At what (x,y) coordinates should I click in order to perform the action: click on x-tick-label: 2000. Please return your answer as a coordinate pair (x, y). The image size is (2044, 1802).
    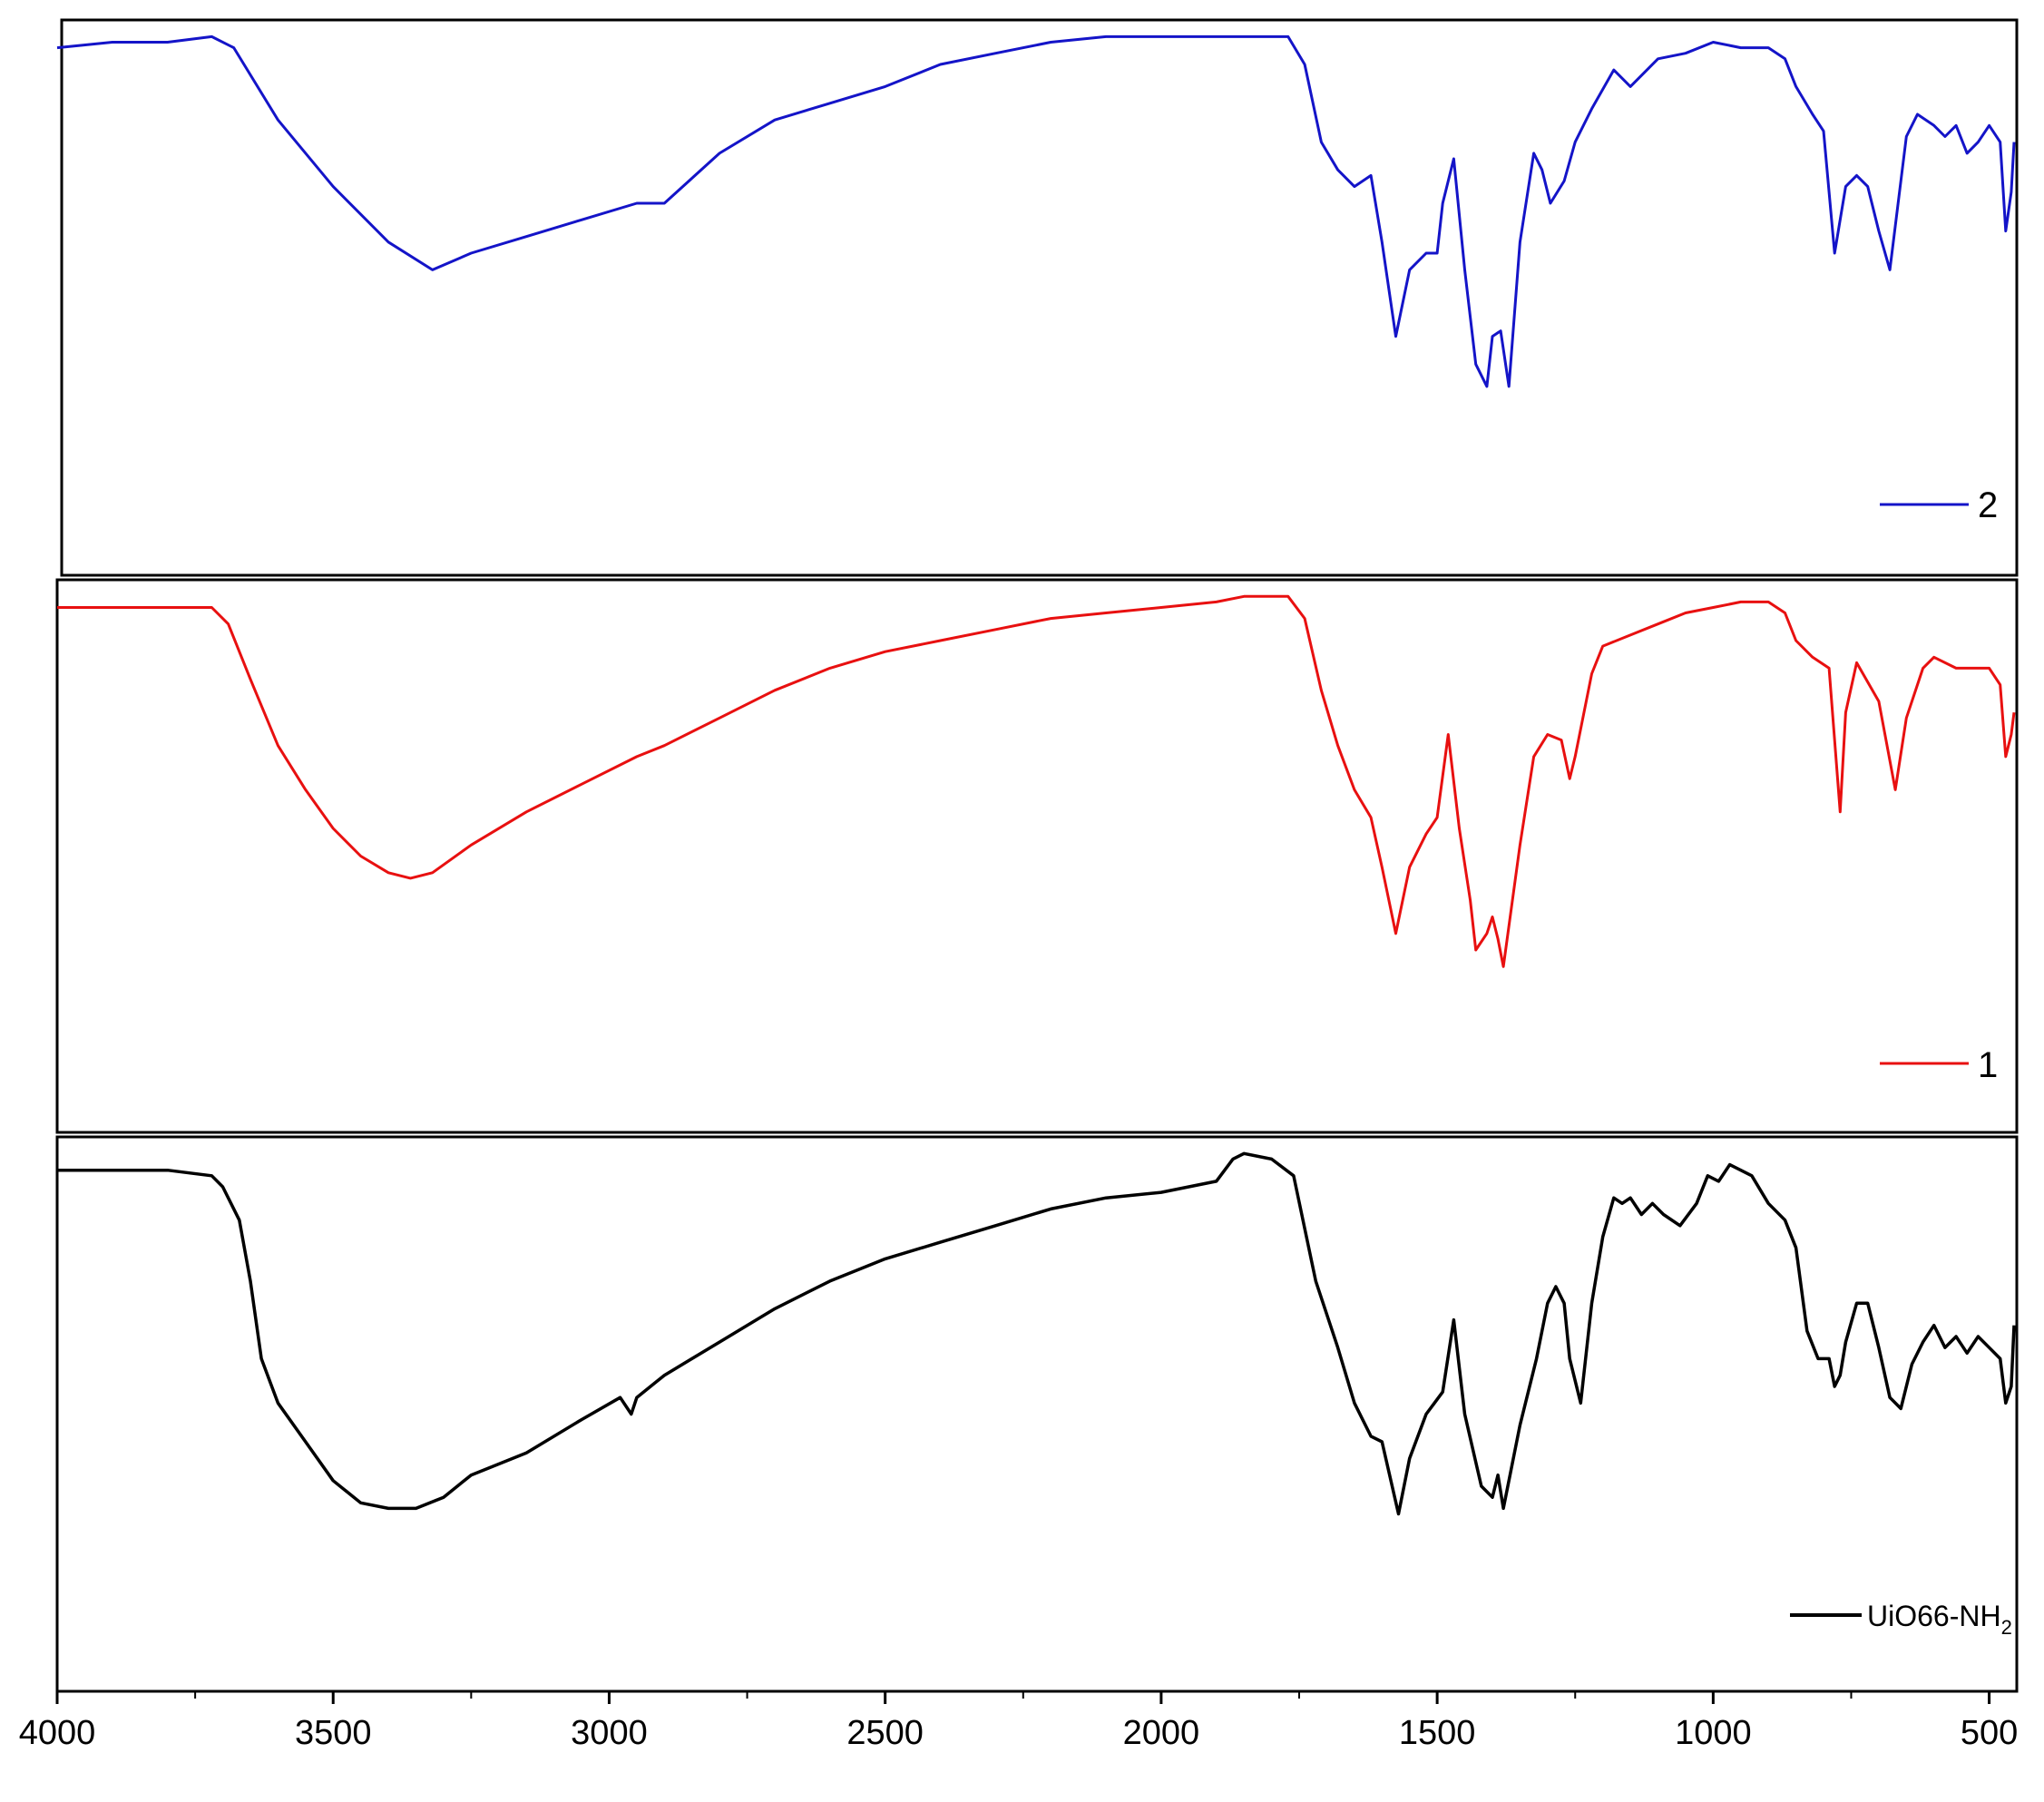
    Looking at the image, I should click on (1161, 1733).